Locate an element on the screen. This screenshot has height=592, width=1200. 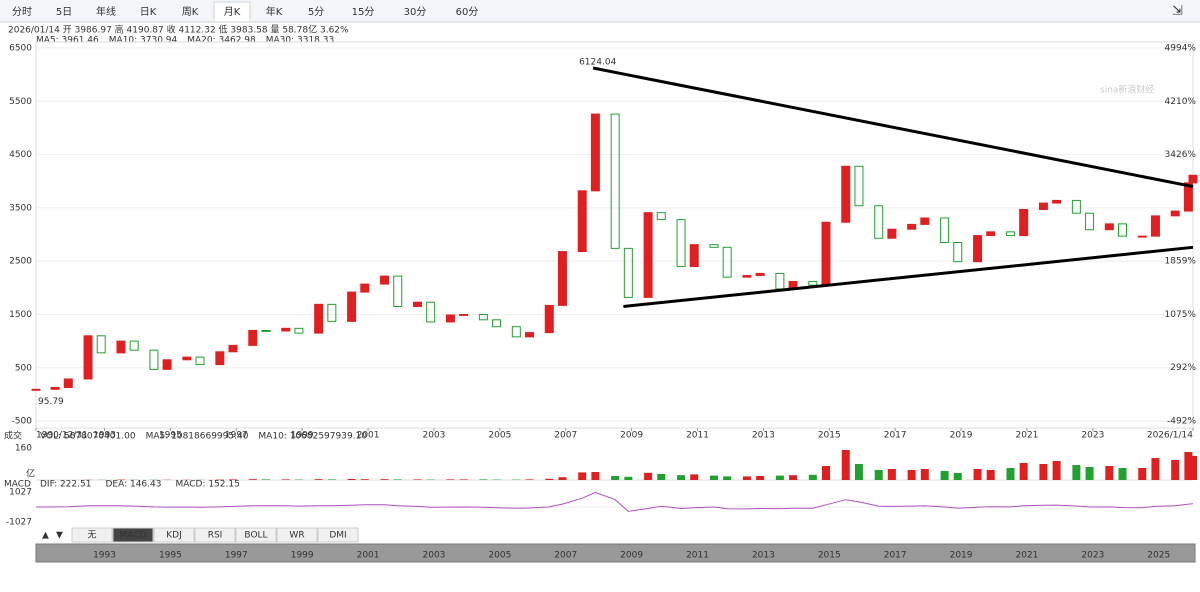
navigator-label: 2001 is located at coordinates (368, 556).